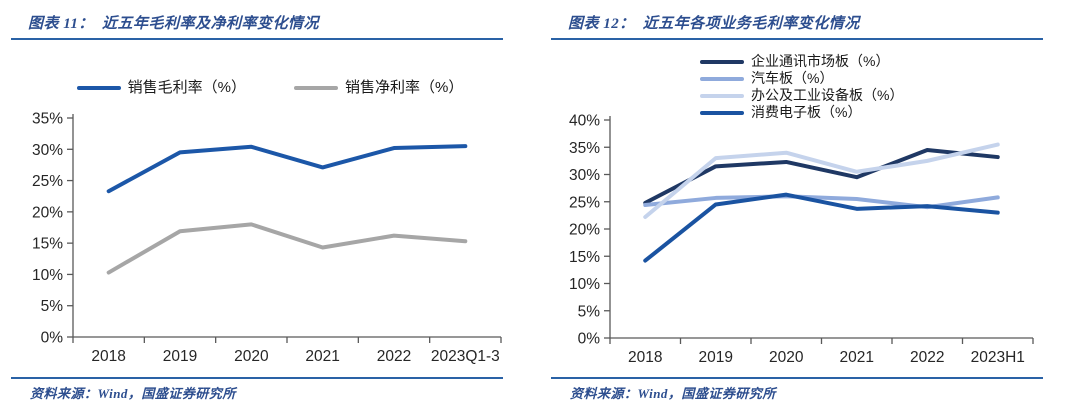  What do you see at coordinates (827, 95) in the screenshot?
I see `legend-label: 办公及工业设备板（%）` at bounding box center [827, 95].